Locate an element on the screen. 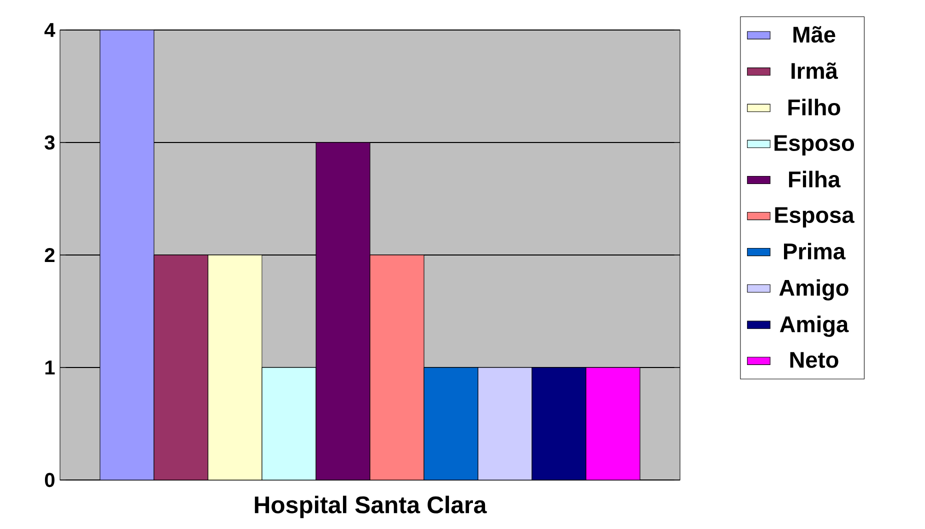  legend-label: Esposa is located at coordinates (814, 217).